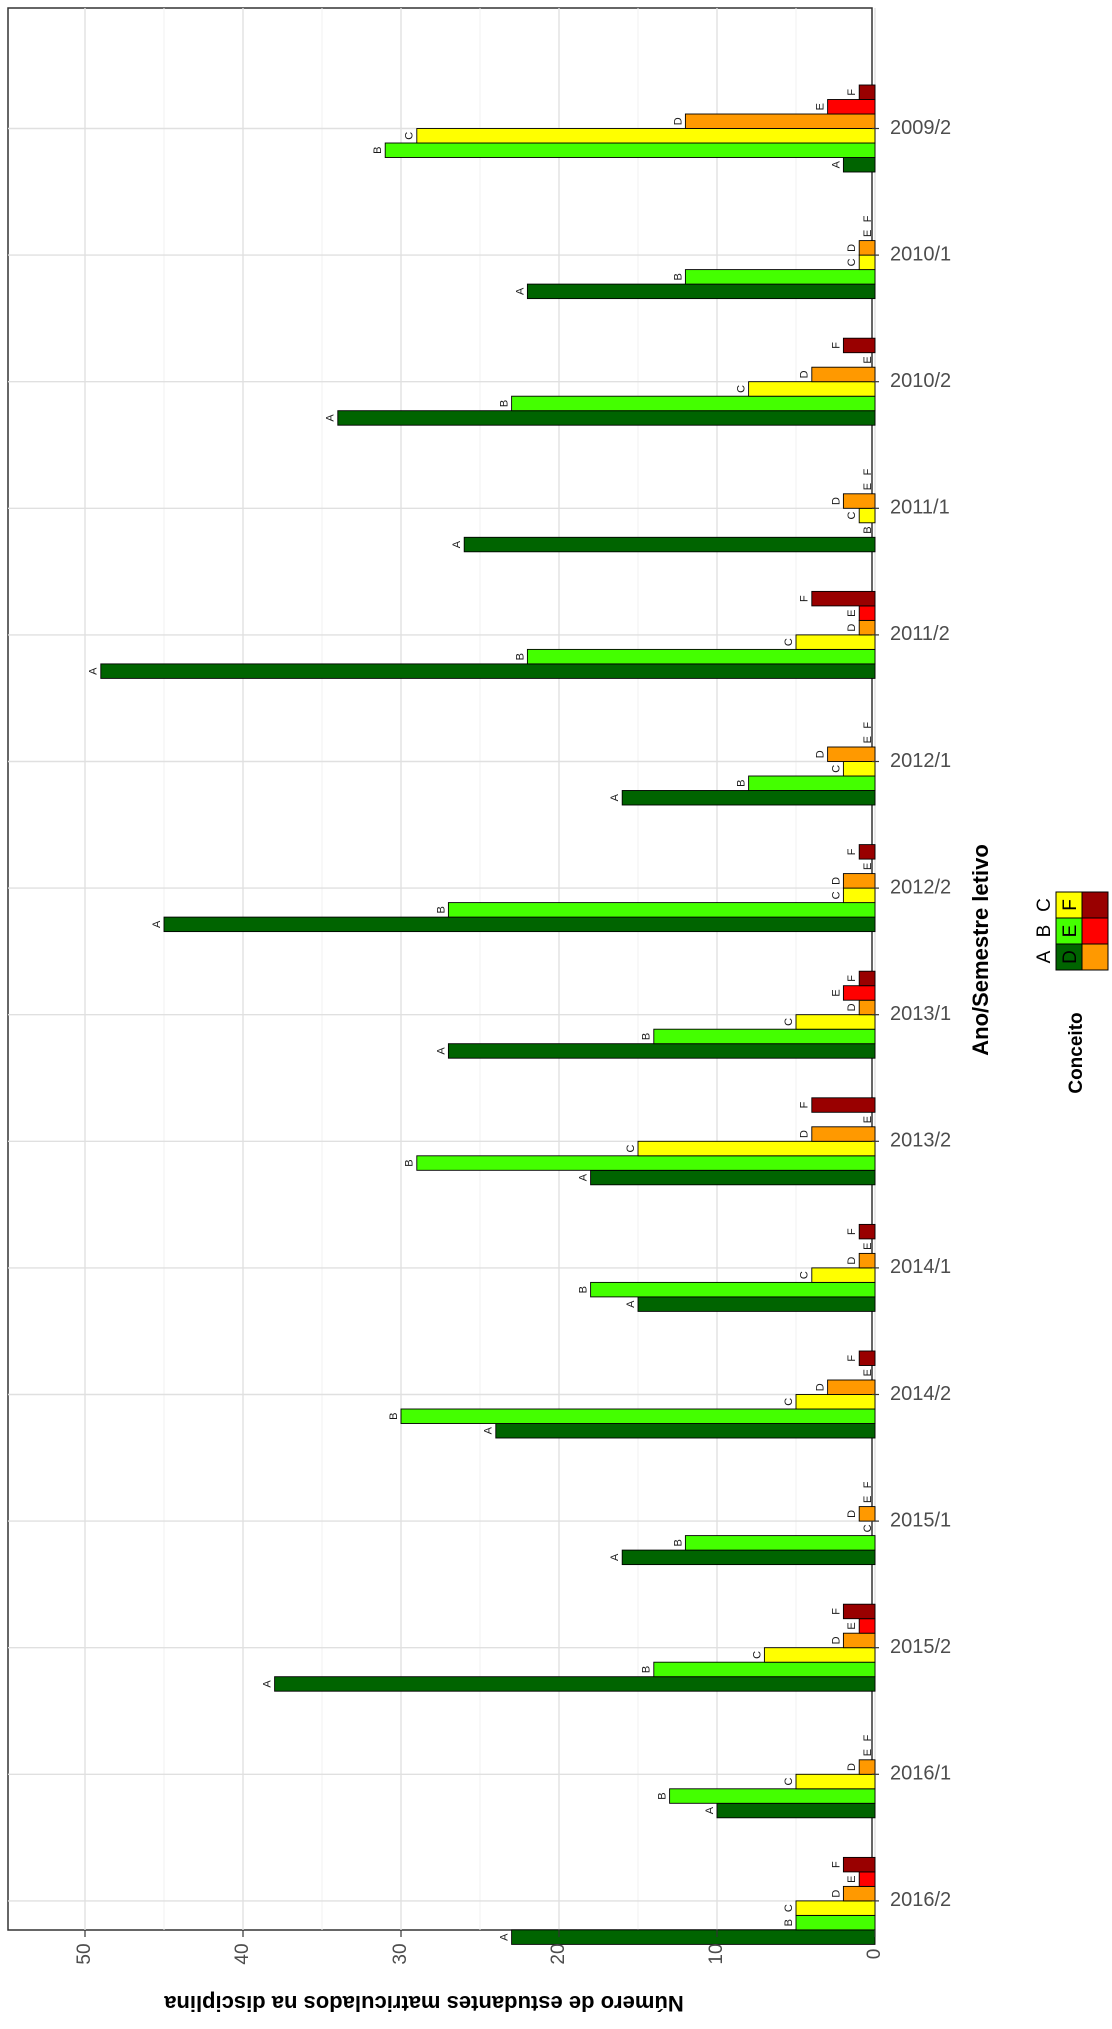 This screenshot has height=2029, width=1112. What do you see at coordinates (920, 381) in the screenshot?
I see `category-tick-label: 2010/2` at bounding box center [920, 381].